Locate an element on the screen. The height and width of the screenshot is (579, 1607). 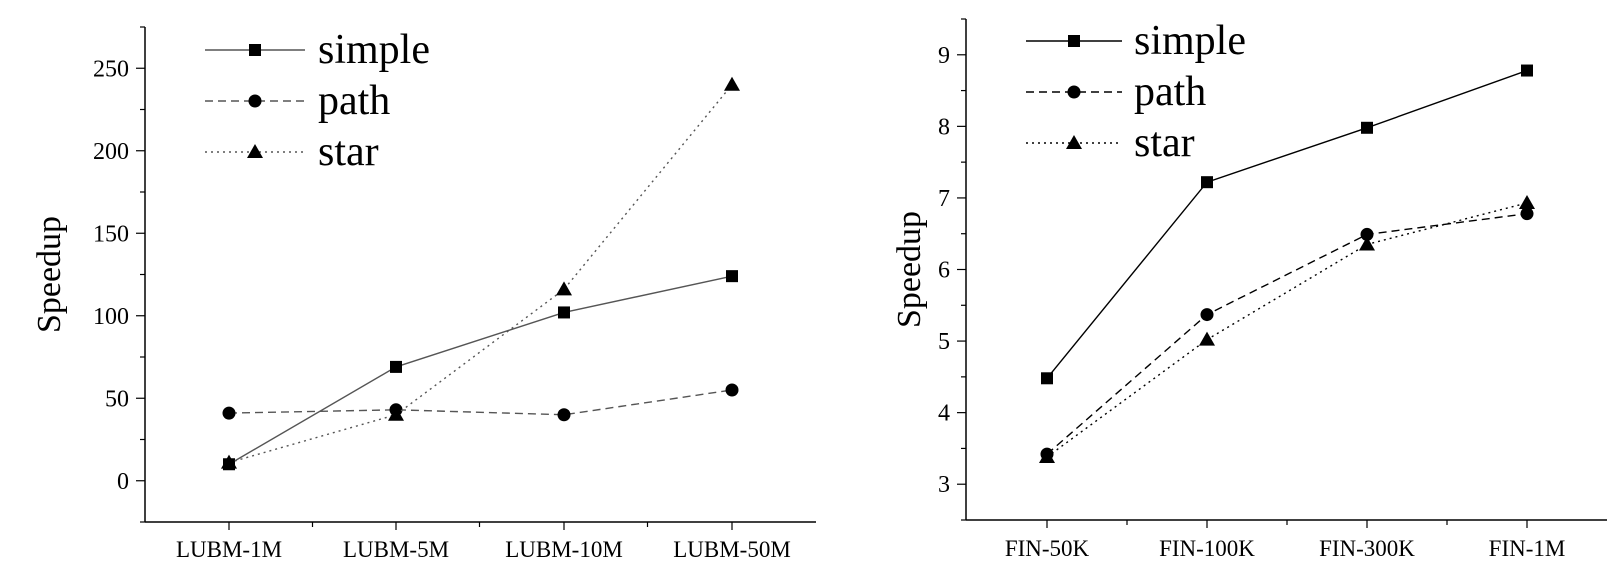
x-category-label: LUBM-5M is located at coordinates (396, 549).